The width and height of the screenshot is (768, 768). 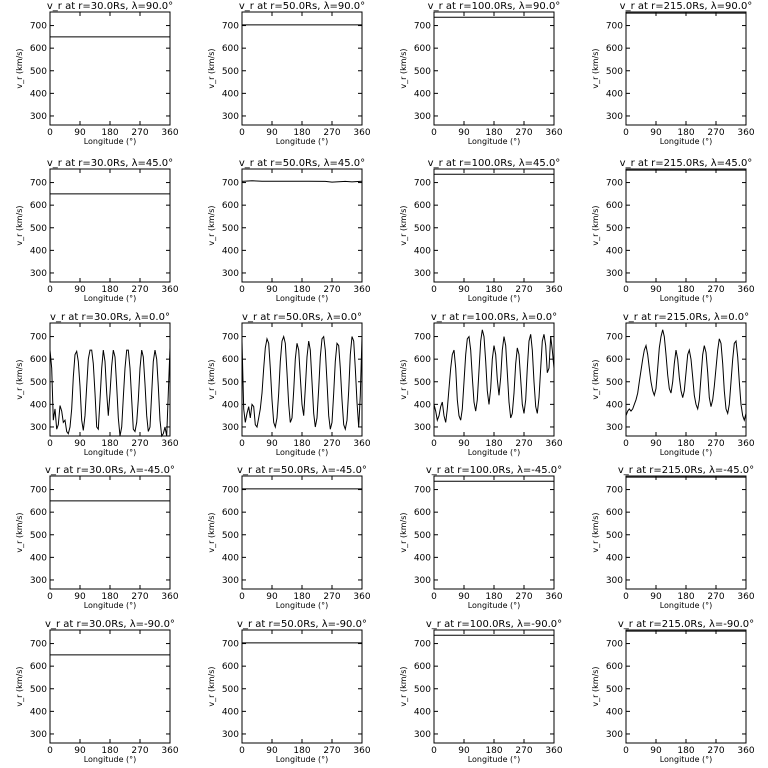 What do you see at coordinates (494, 6) in the screenshot?
I see `panel-title: v_r at r=100.0Rs, λ=90.0°` at bounding box center [494, 6].